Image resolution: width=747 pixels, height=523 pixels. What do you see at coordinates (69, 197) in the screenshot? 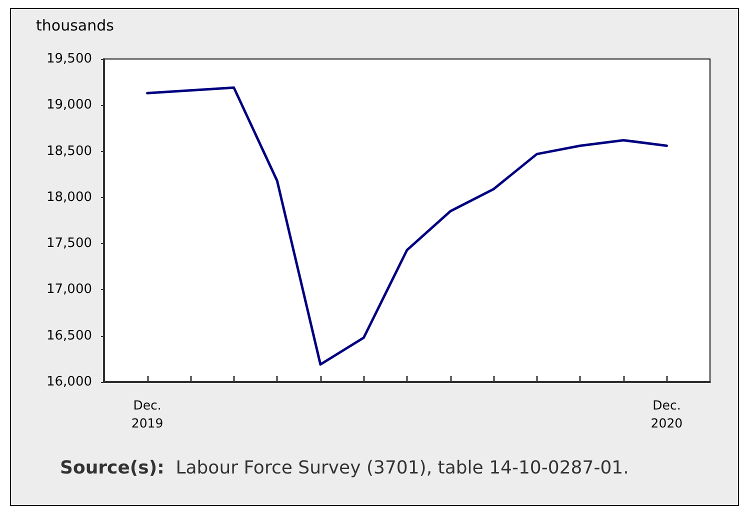
I see `y-tick-label: 18,000` at bounding box center [69, 197].